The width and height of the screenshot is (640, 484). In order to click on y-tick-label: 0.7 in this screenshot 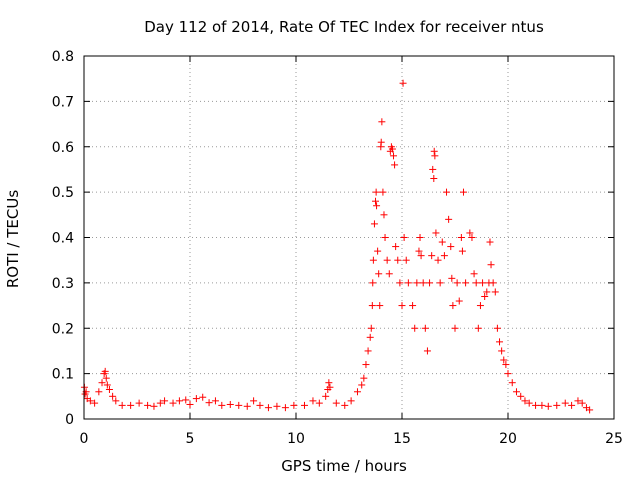, I will do `click(63, 102)`.